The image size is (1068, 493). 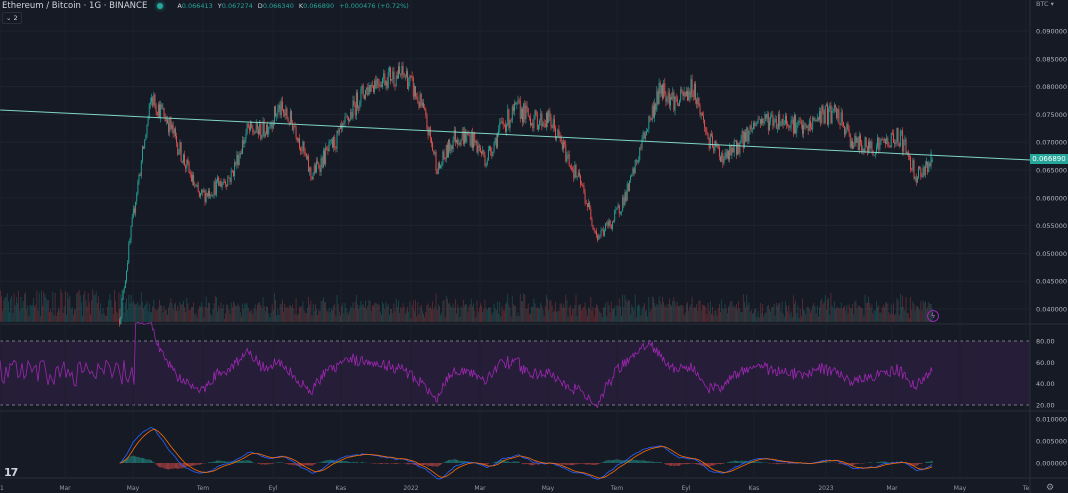 What do you see at coordinates (1045, 4) in the screenshot?
I see `currency-selector: BTC ▾` at bounding box center [1045, 4].